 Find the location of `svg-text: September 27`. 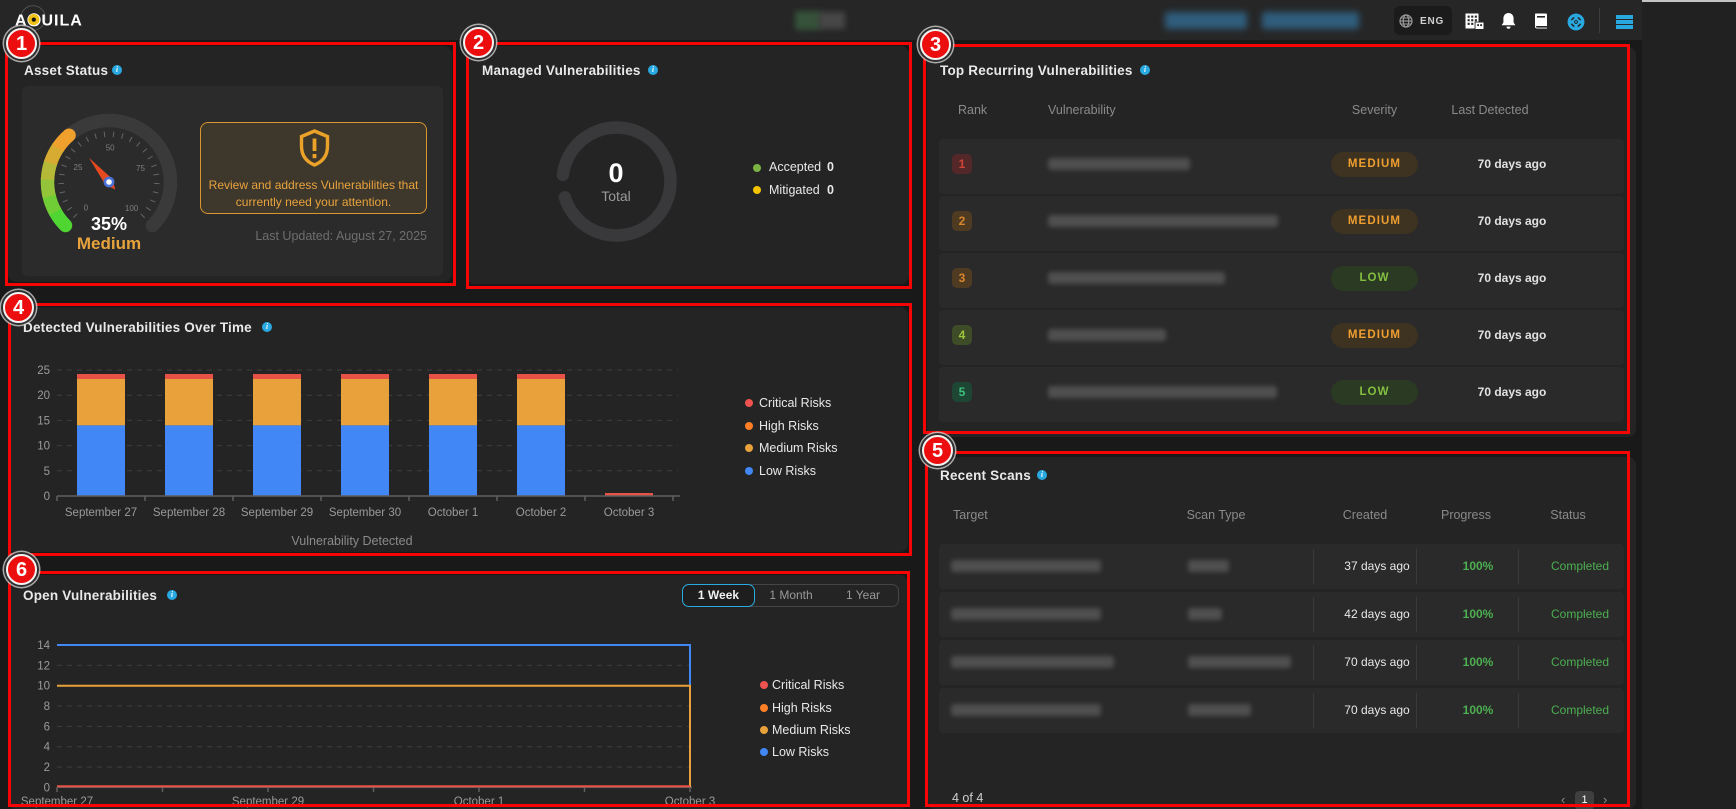

svg-text: September 27 is located at coordinates (101, 513).